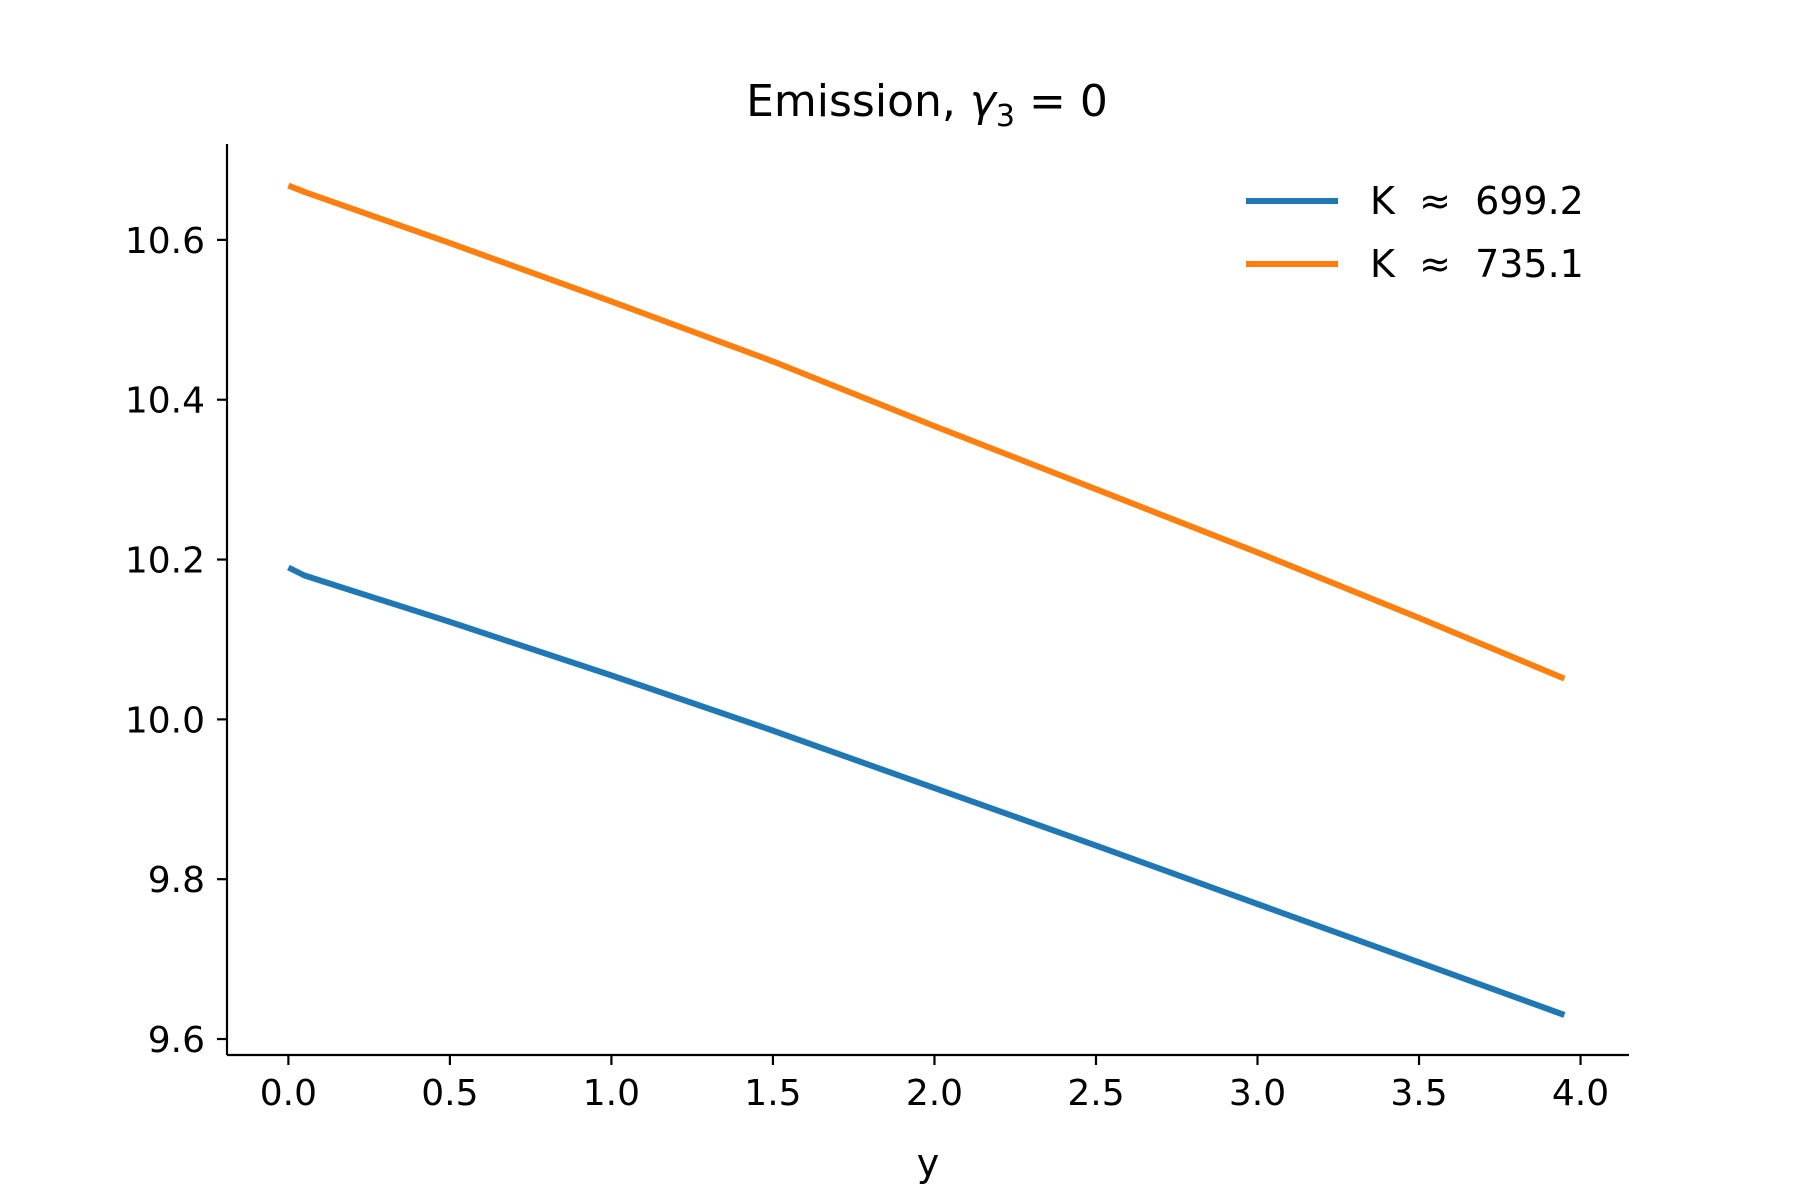 This screenshot has width=1800, height=1200. What do you see at coordinates (1005, 116) in the screenshot?
I see `chart-title-subscript: 3` at bounding box center [1005, 116].